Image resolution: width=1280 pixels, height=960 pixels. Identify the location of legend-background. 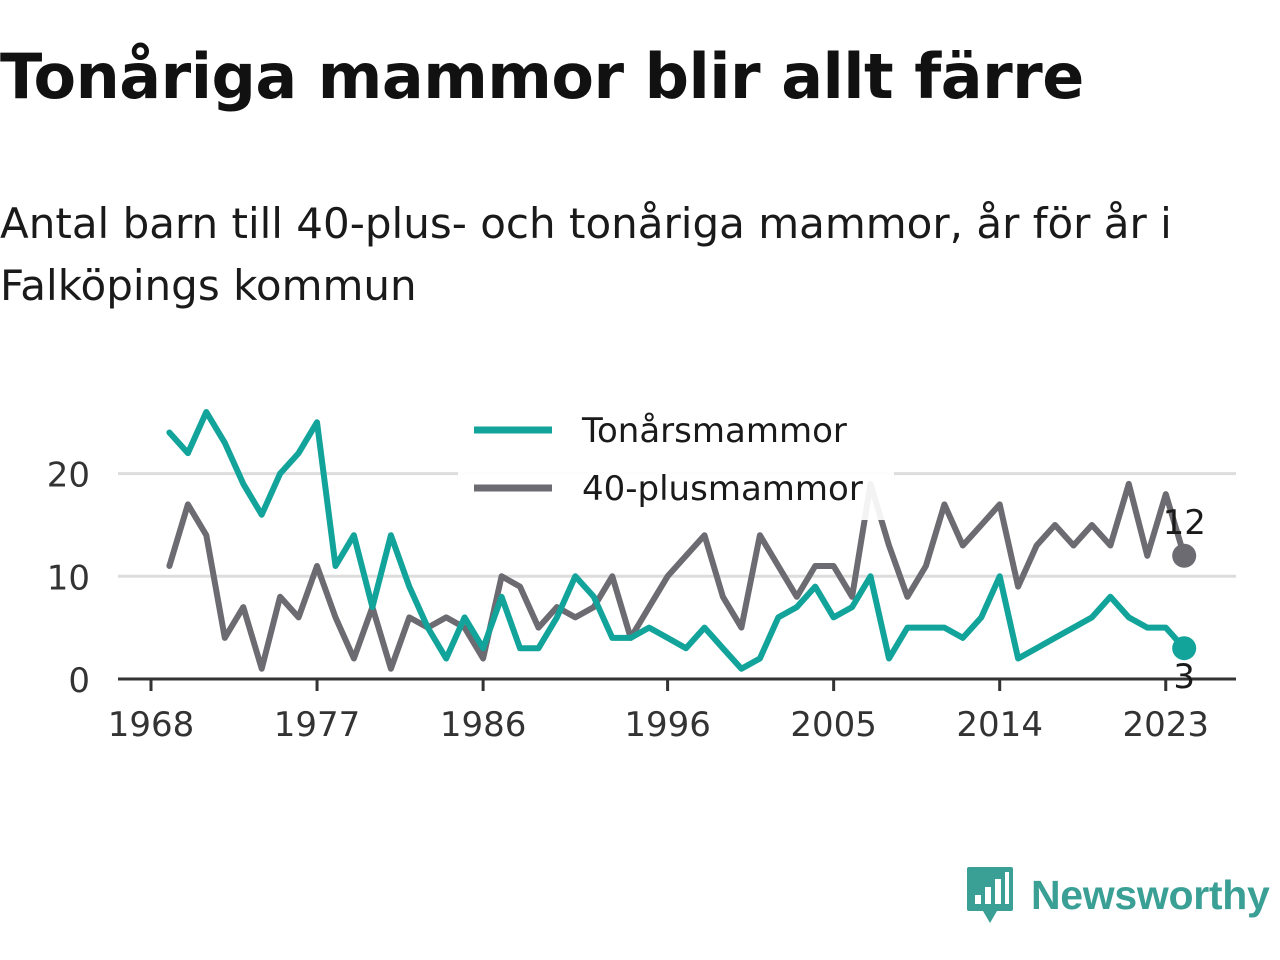
(676, 462).